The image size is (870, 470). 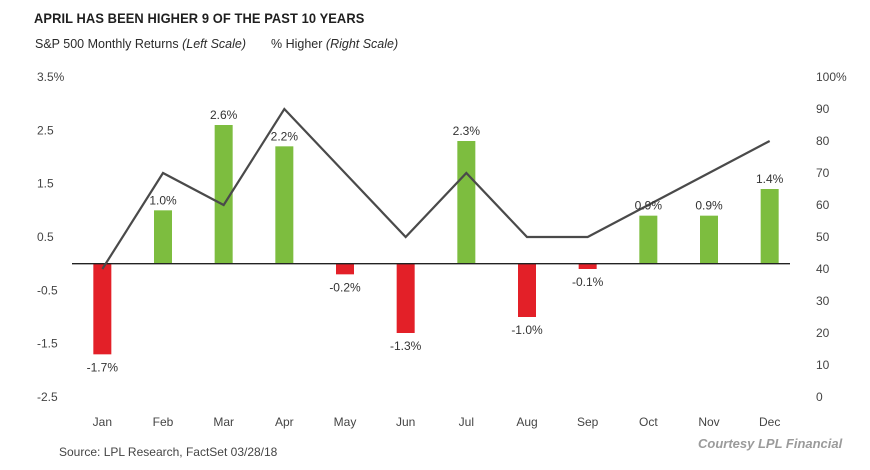 What do you see at coordinates (223, 422) in the screenshot?
I see `x-axis-tick-label: Mar` at bounding box center [223, 422].